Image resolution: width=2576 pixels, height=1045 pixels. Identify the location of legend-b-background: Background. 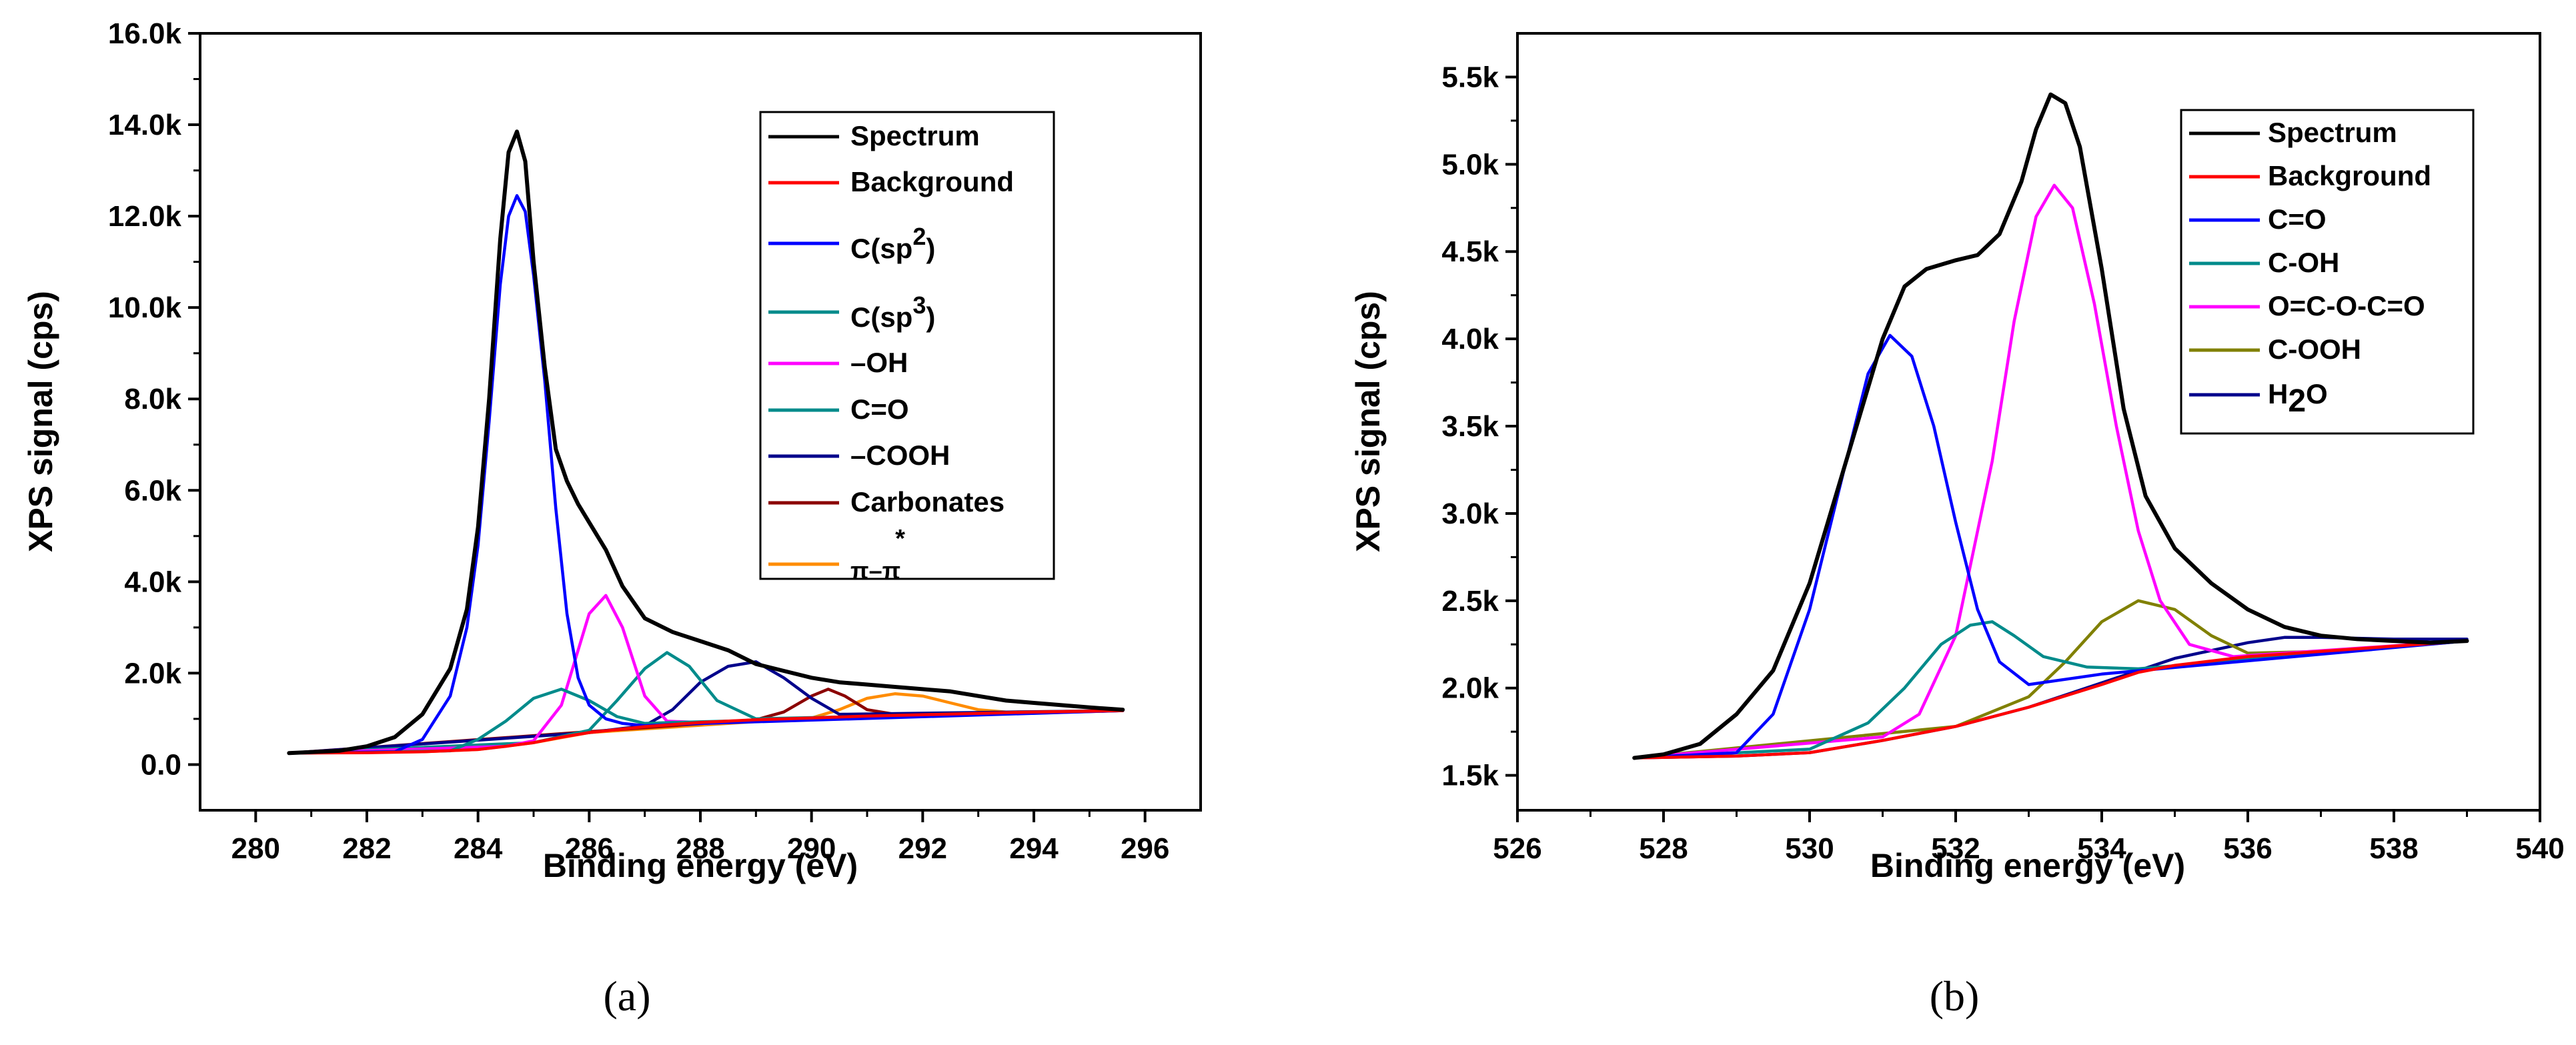
(2349, 175).